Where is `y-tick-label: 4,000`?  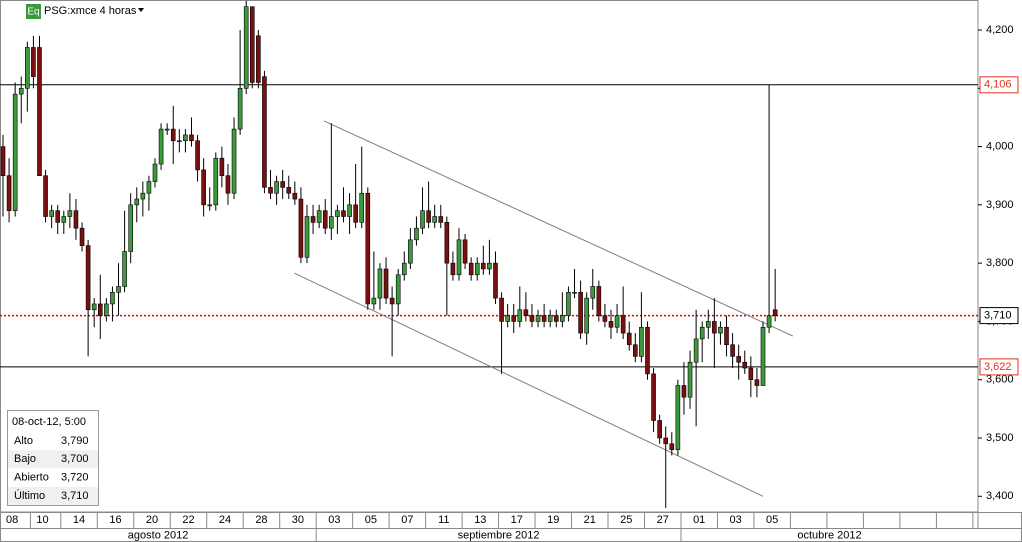 y-tick-label: 4,000 is located at coordinates (1000, 146).